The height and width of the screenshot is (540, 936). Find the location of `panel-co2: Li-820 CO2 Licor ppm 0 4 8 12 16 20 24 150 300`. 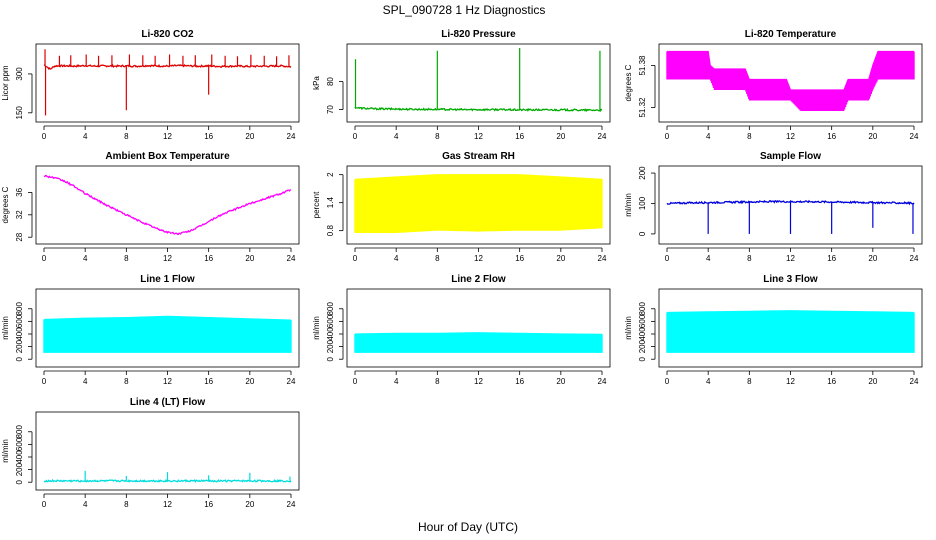

panel-co2: Li-820 CO2 Licor ppm 0 4 8 12 16 20 24 150 300 is located at coordinates (150, 85).